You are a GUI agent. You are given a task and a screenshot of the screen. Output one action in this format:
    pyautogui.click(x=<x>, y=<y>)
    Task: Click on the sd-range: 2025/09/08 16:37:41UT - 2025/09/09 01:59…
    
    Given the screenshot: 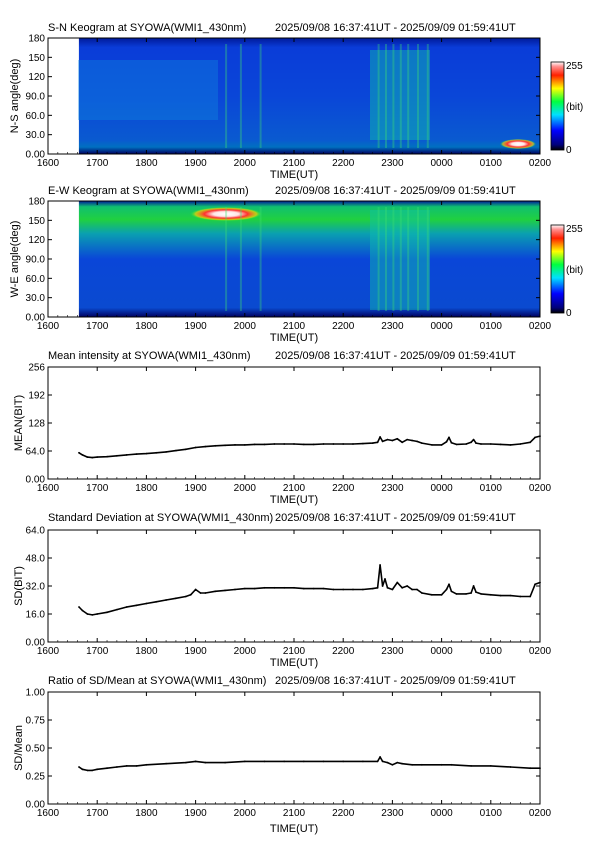 What is the action you would take?
    pyautogui.click(x=395, y=518)
    